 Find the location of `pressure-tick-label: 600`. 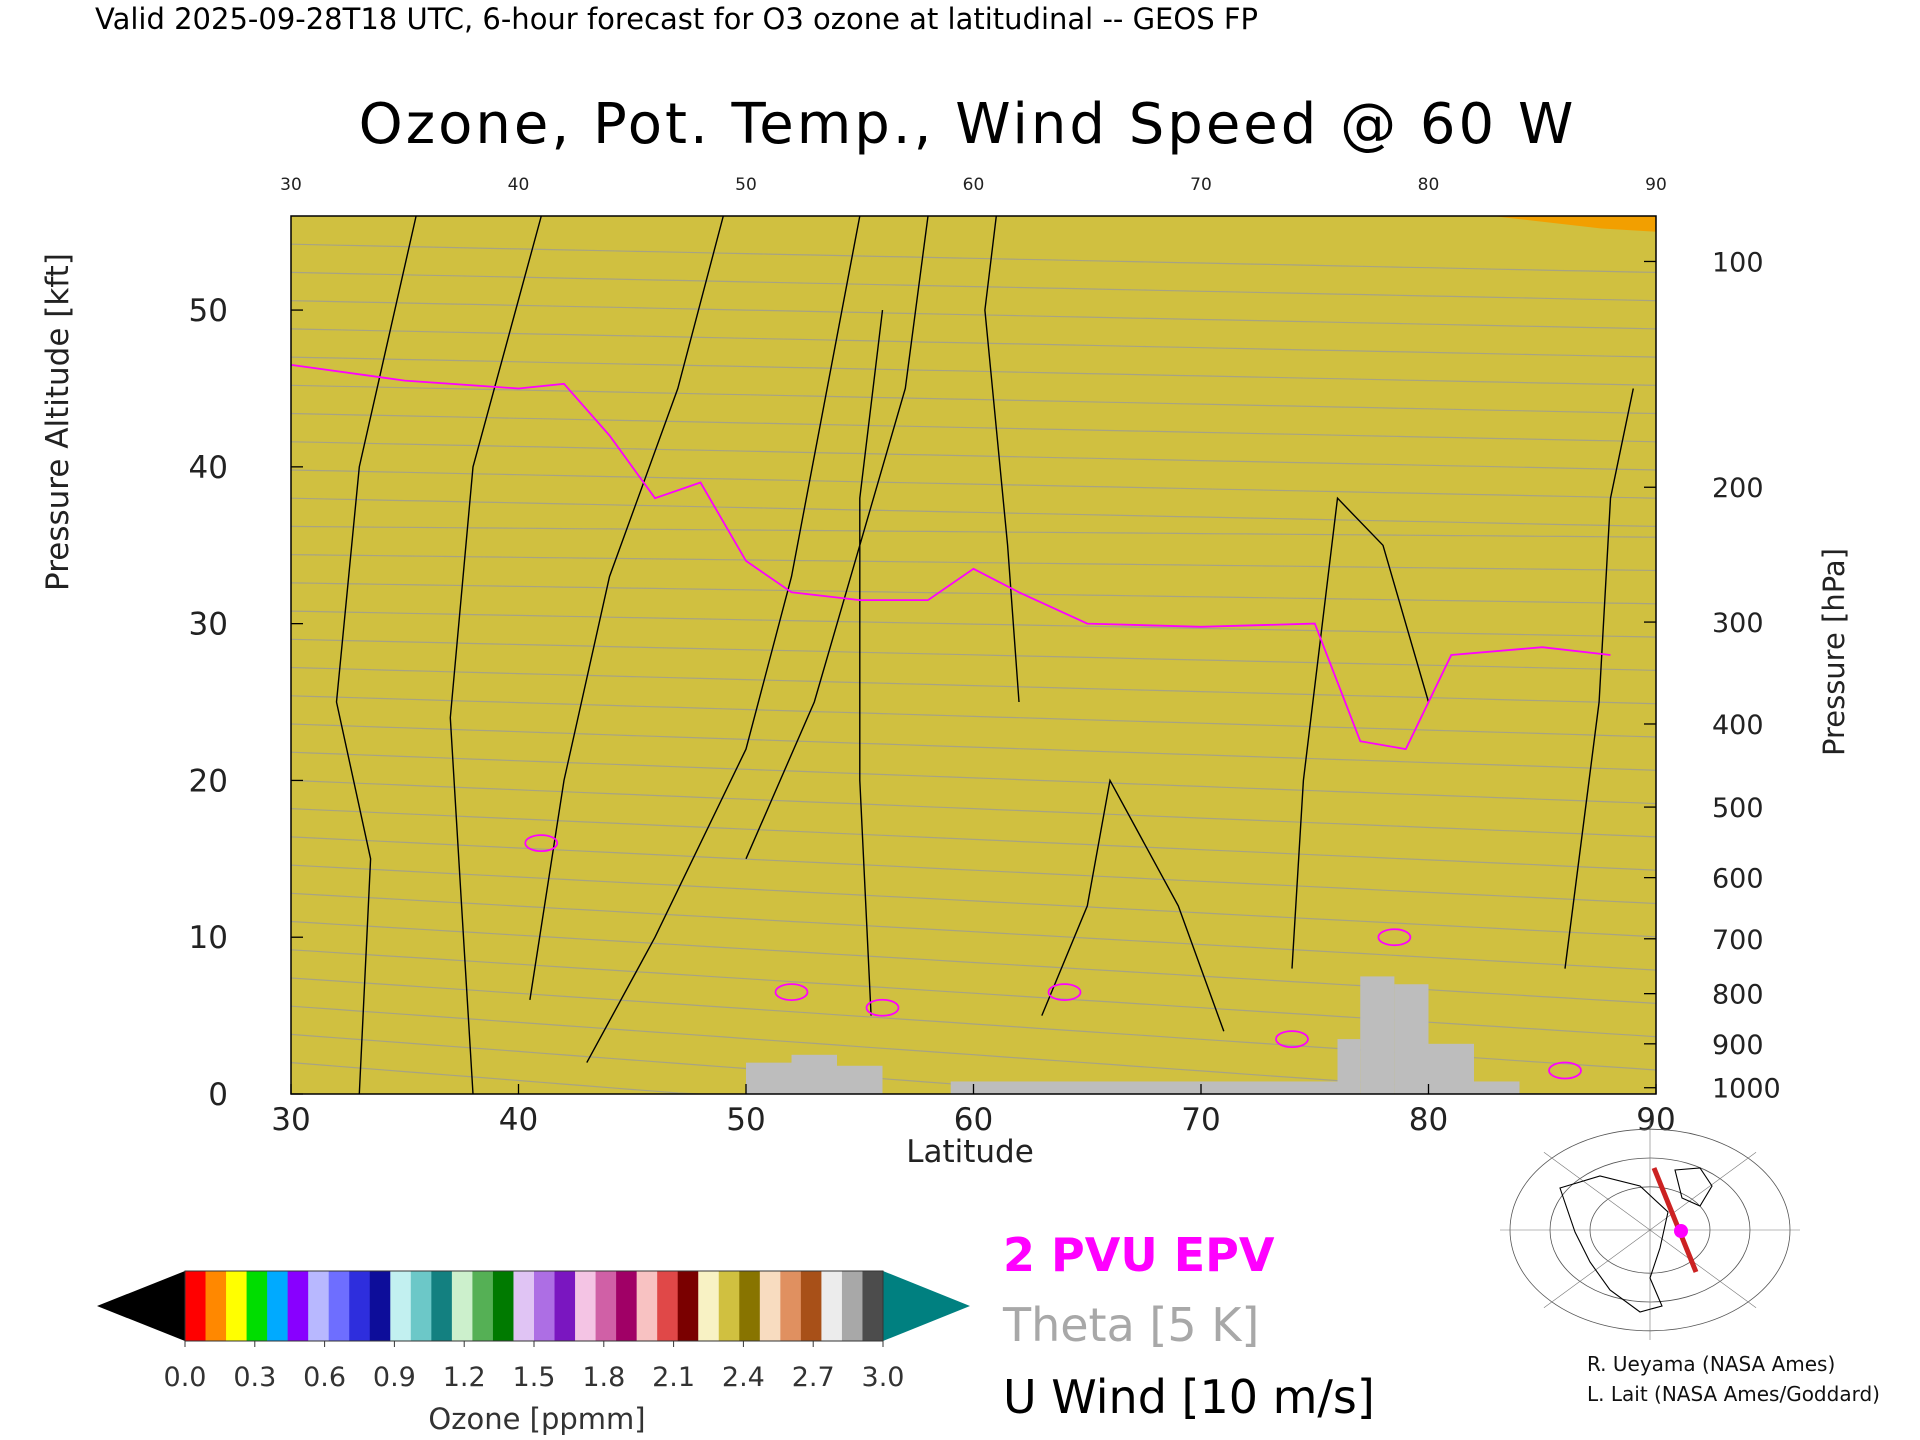

pressure-tick-label: 600 is located at coordinates (1738, 879).